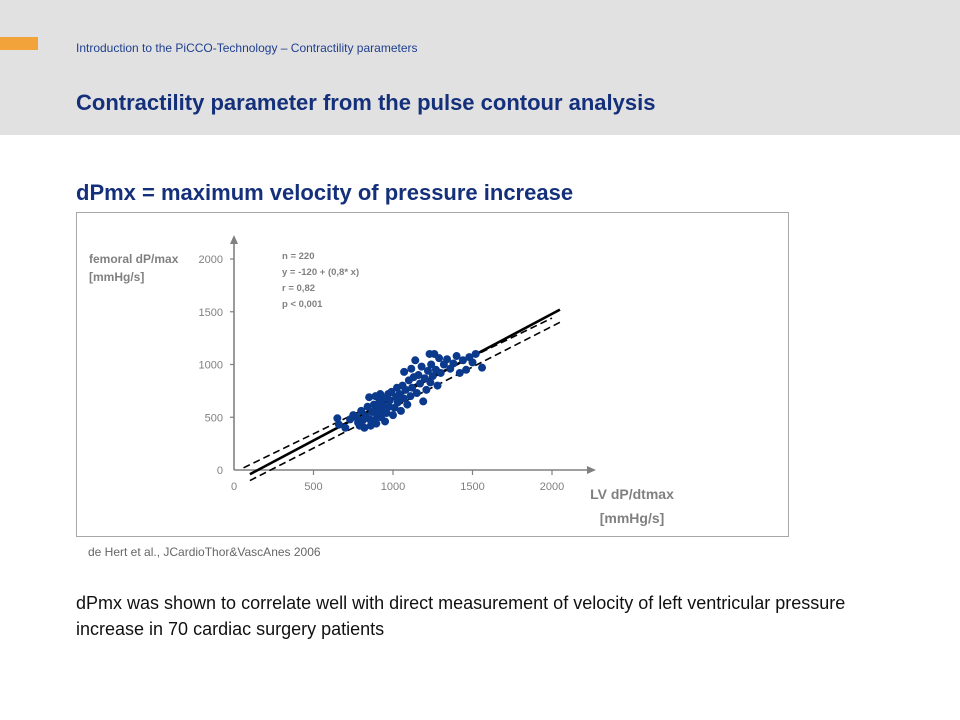 The width and height of the screenshot is (960, 720). Describe the element at coordinates (320, 272) in the screenshot. I see `stats-annotation: y = -120 + (0,8* x)` at that location.